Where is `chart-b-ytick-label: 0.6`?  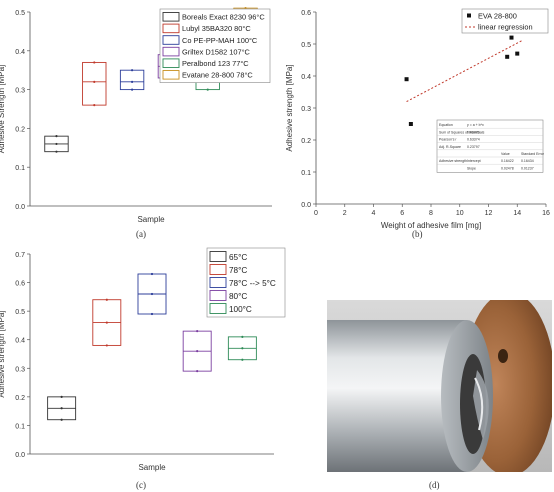 chart-b-ytick-label: 0.6 is located at coordinates (306, 13).